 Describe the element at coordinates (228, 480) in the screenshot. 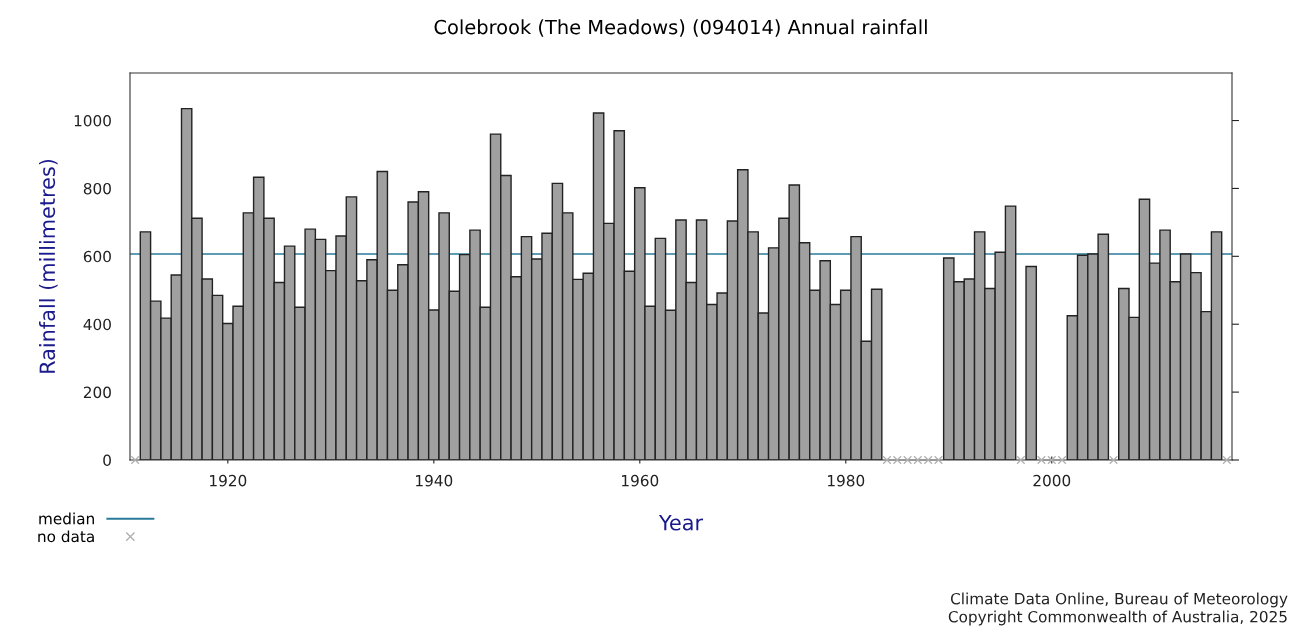

I see `x-tick-label: 1920` at that location.